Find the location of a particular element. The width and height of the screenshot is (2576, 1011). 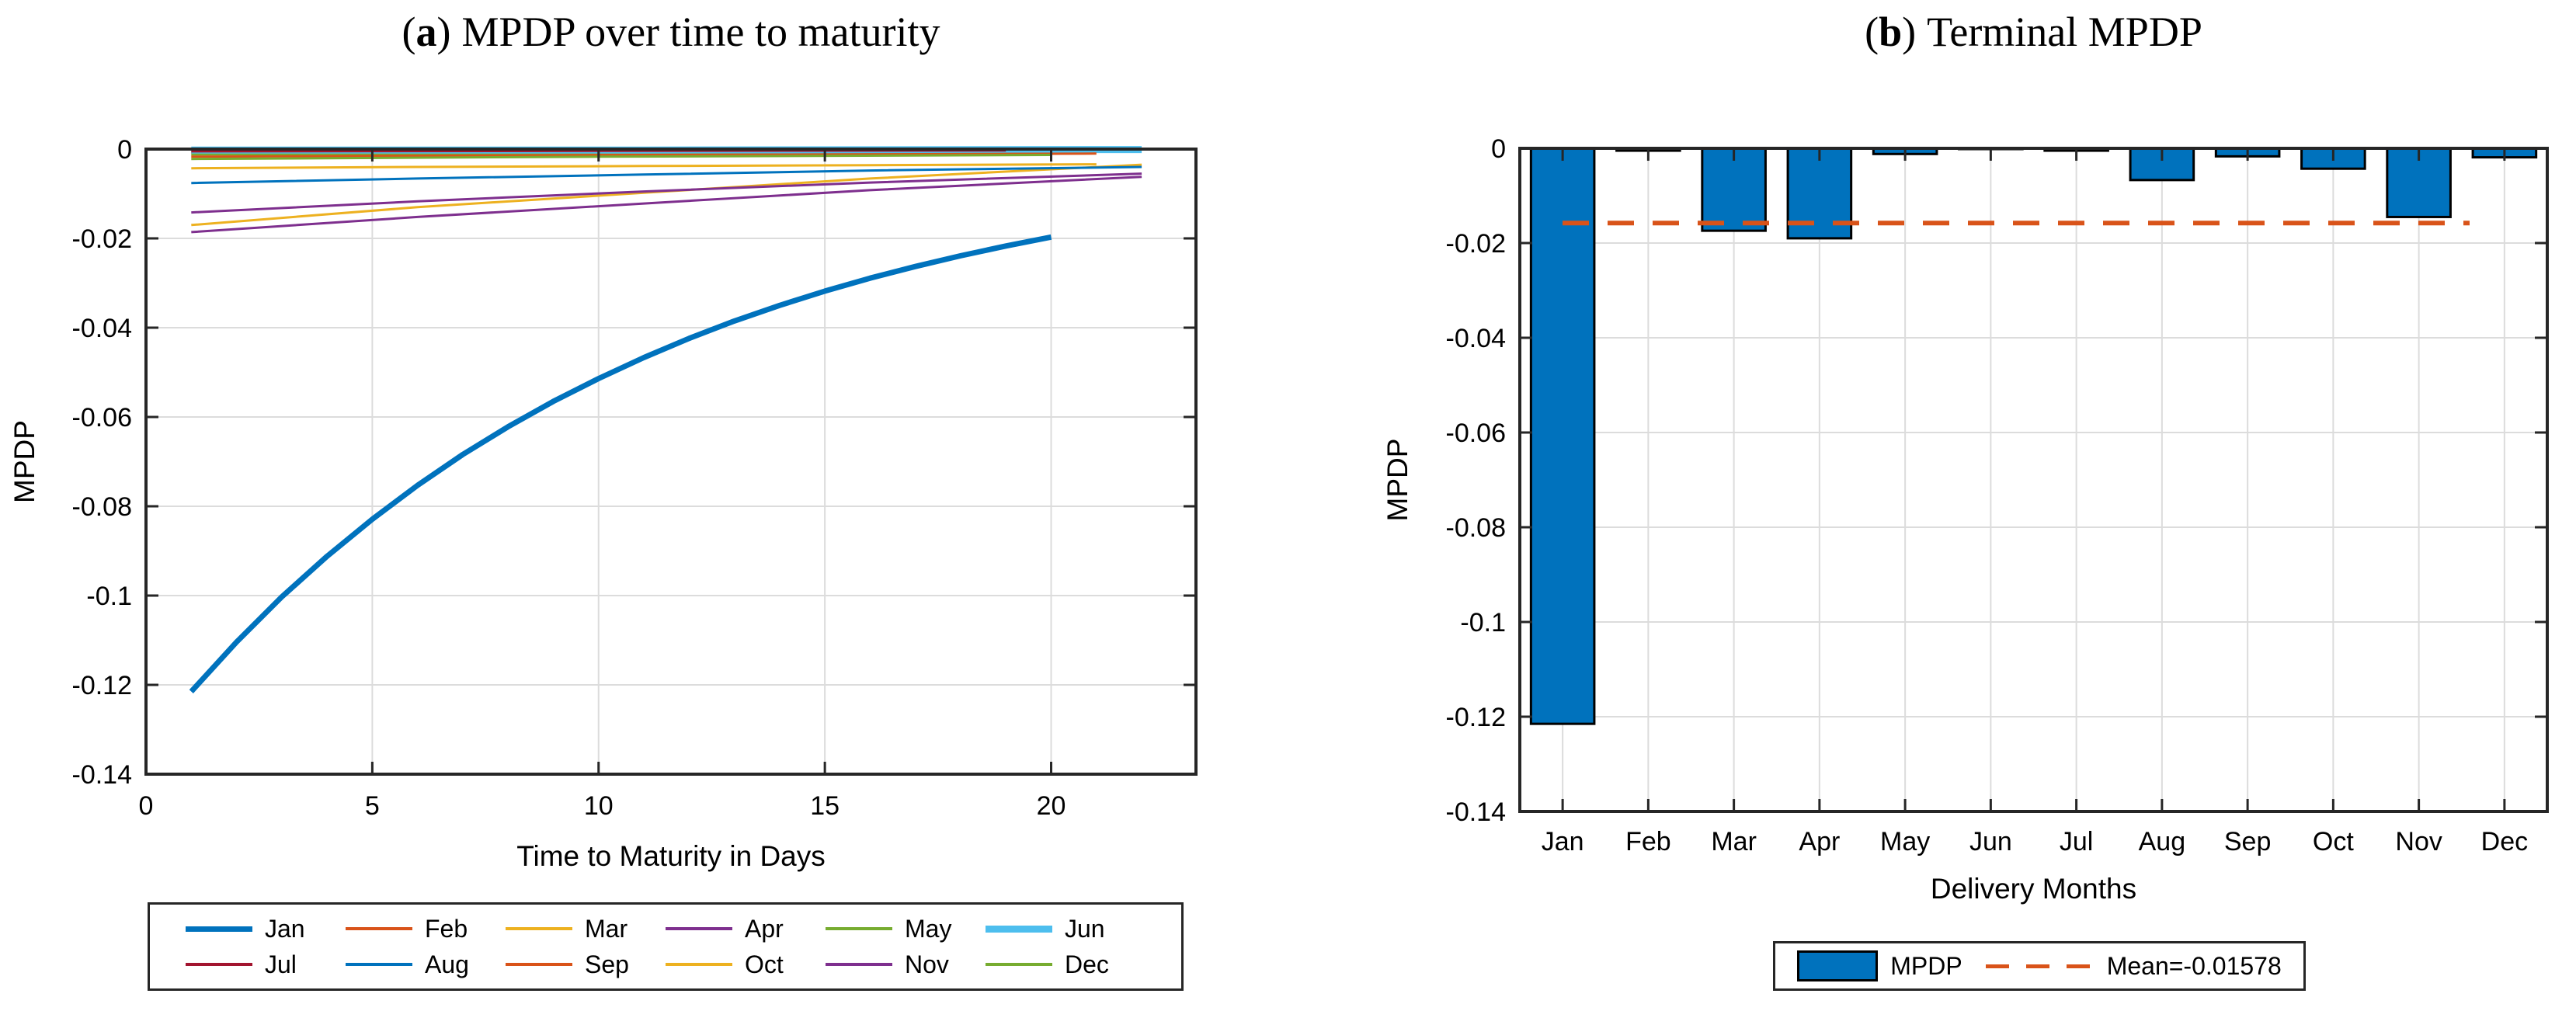

legend-entry-Sep: Sep is located at coordinates (567, 964).